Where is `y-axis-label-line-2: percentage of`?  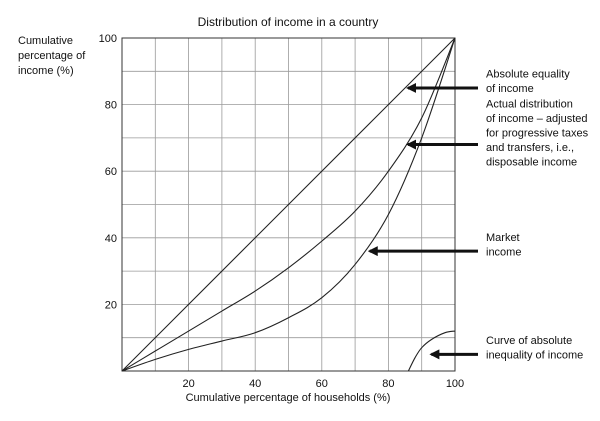
y-axis-label-line-2: percentage of is located at coordinates (52, 56).